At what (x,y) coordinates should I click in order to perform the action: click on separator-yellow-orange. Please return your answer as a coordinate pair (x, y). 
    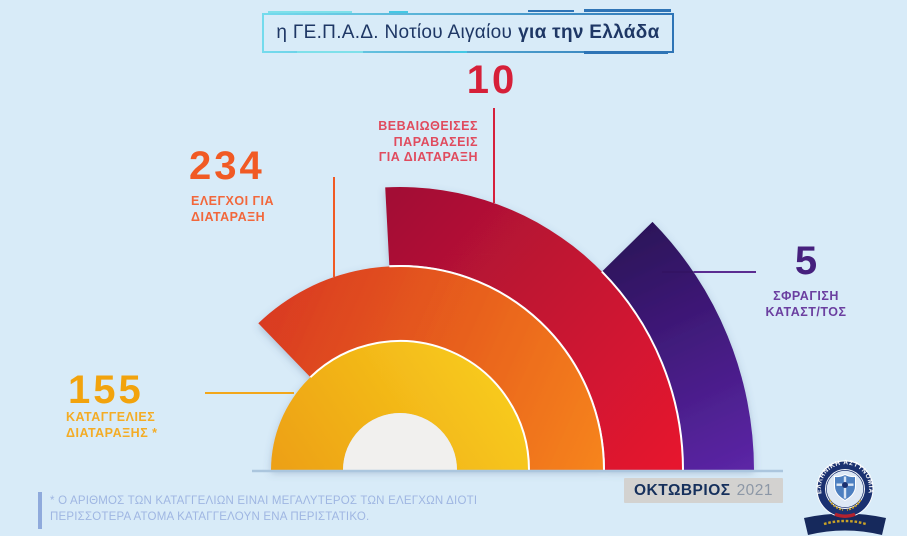
    Looking at the image, I should click on (419, 405).